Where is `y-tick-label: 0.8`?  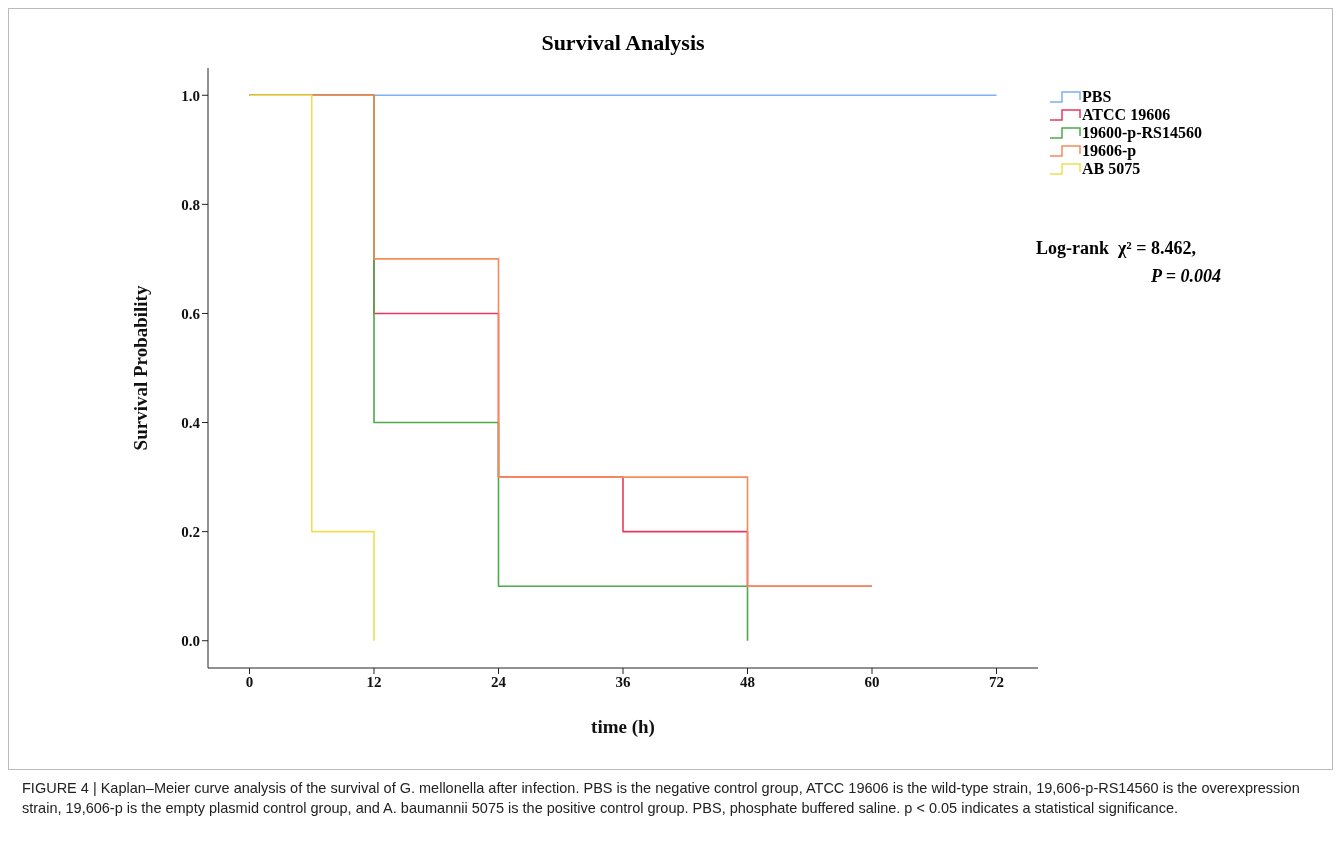 y-tick-label: 0.8 is located at coordinates (190, 204).